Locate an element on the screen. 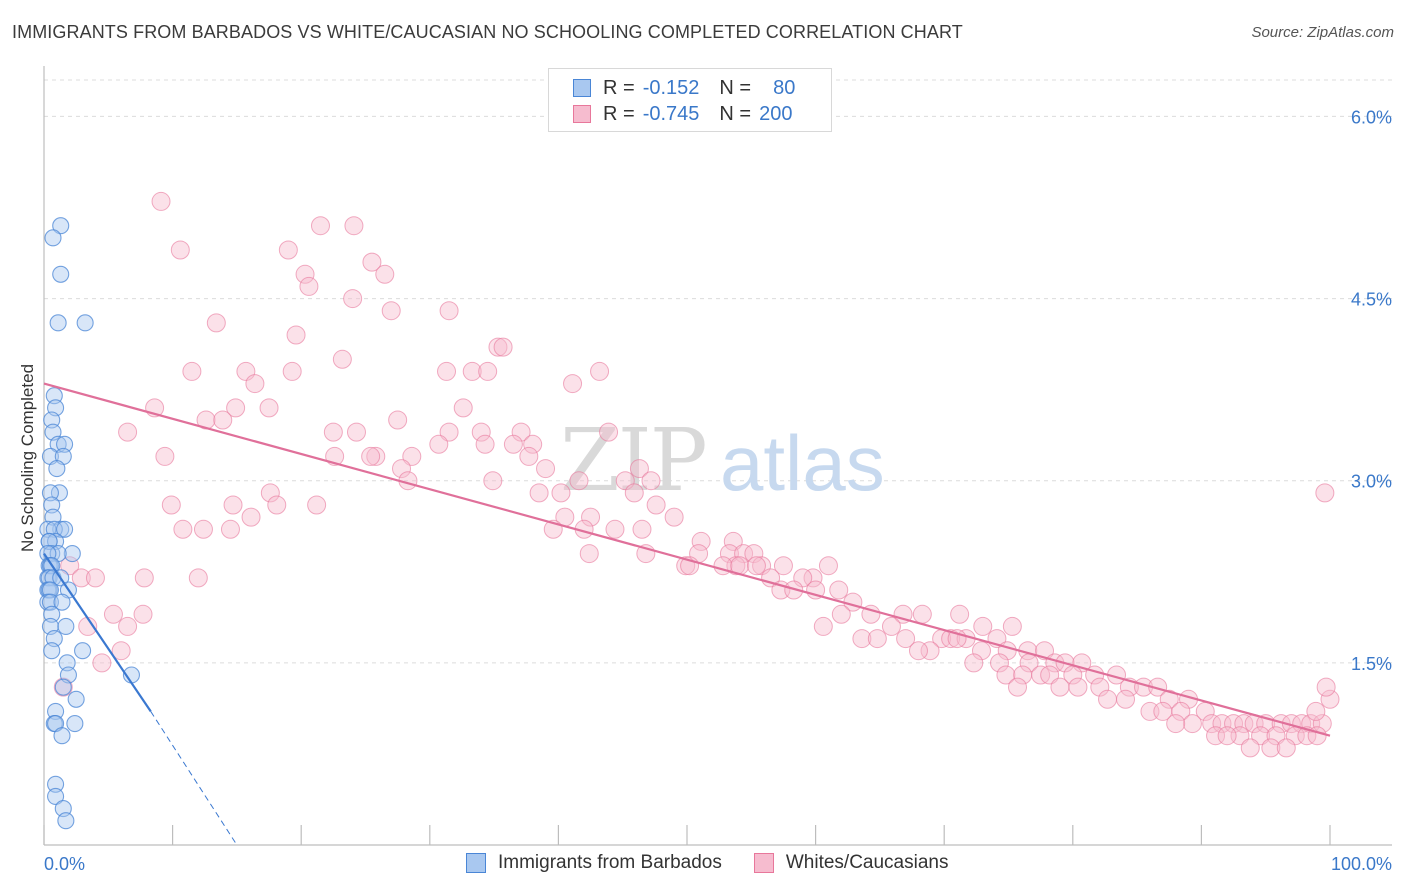  legend-item-whites: Whites/Caucasians is located at coordinates (851, 863).